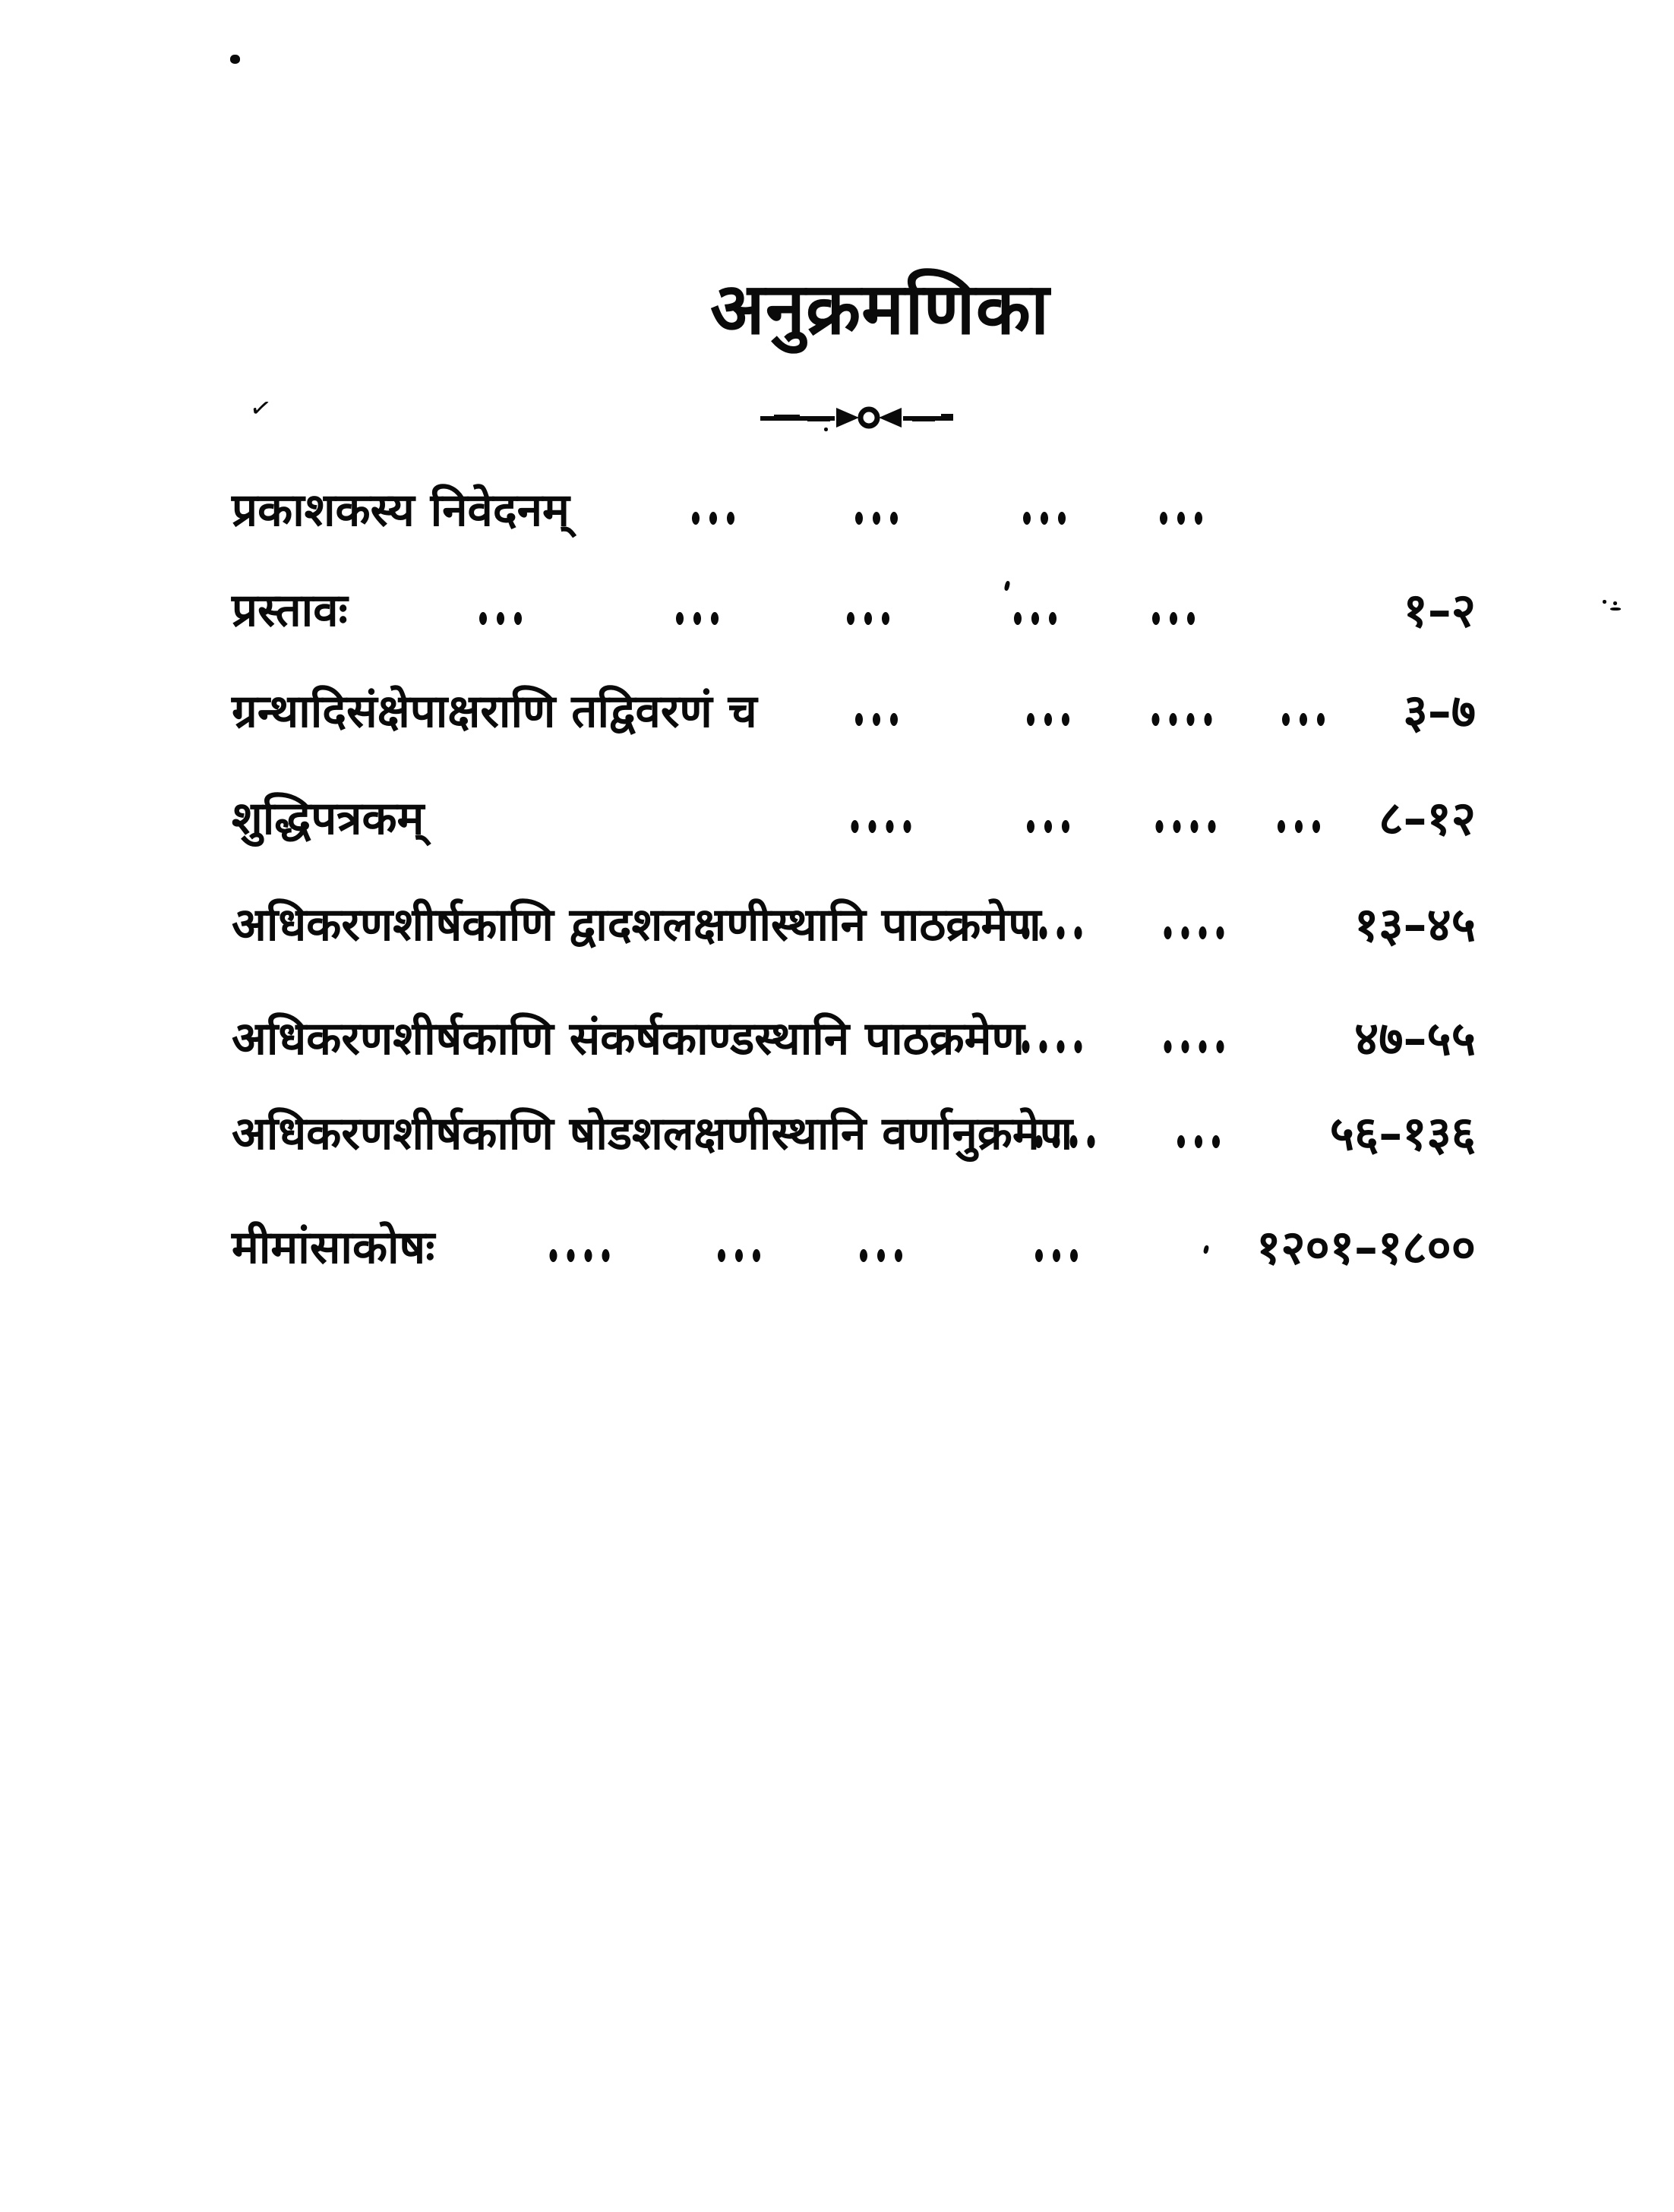 The width and height of the screenshot is (1674, 2212). I want to click on title-divider-ornament, so click(856, 417).